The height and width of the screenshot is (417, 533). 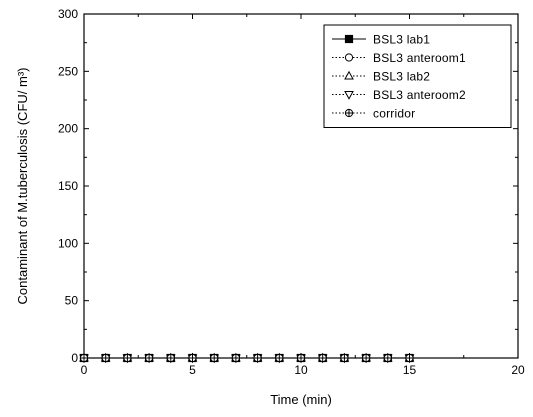 What do you see at coordinates (192, 370) in the screenshot?
I see `x-tick-label: 5` at bounding box center [192, 370].